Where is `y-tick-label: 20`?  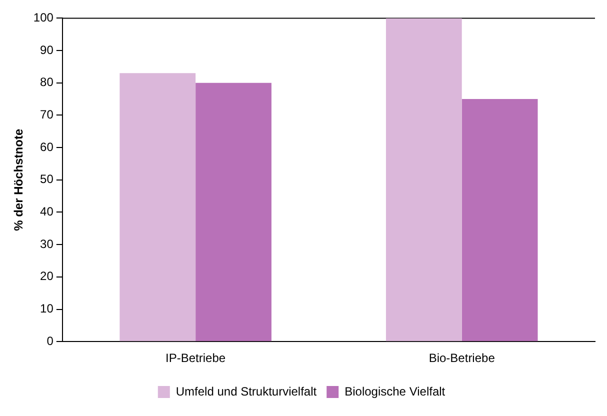 y-tick-label: 20 is located at coordinates (47, 276).